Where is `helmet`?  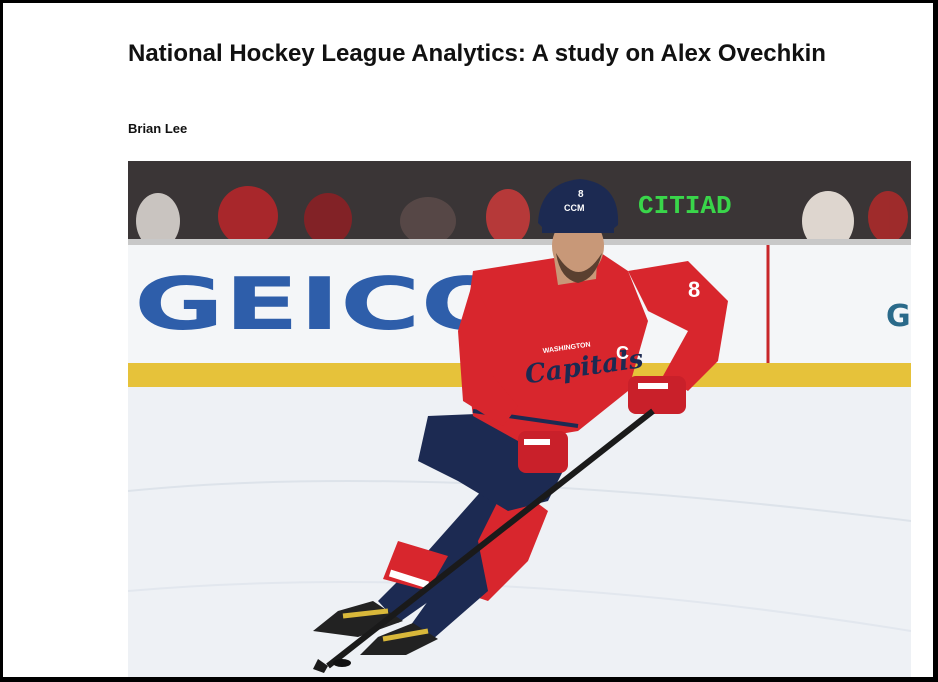
helmet is located at coordinates (578, 206).